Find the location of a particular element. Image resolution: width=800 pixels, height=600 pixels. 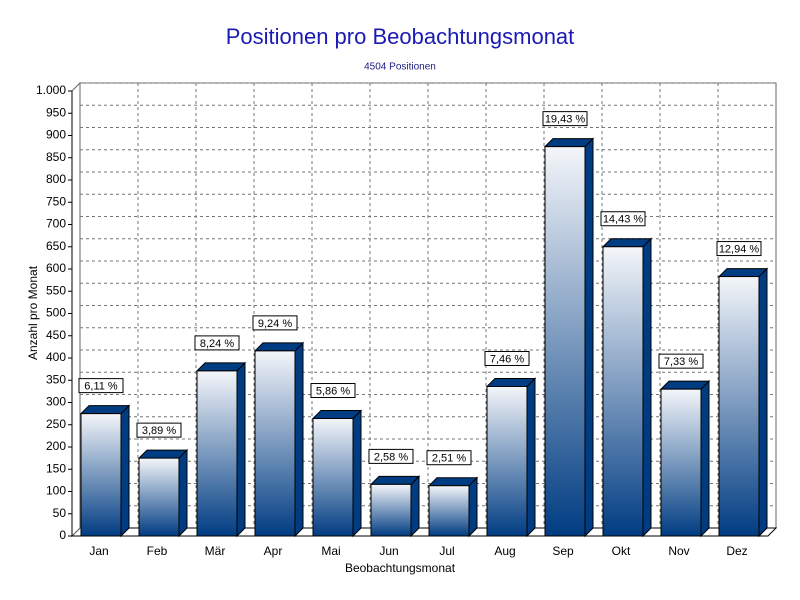

x-tick-label: Apr is located at coordinates (273, 551).